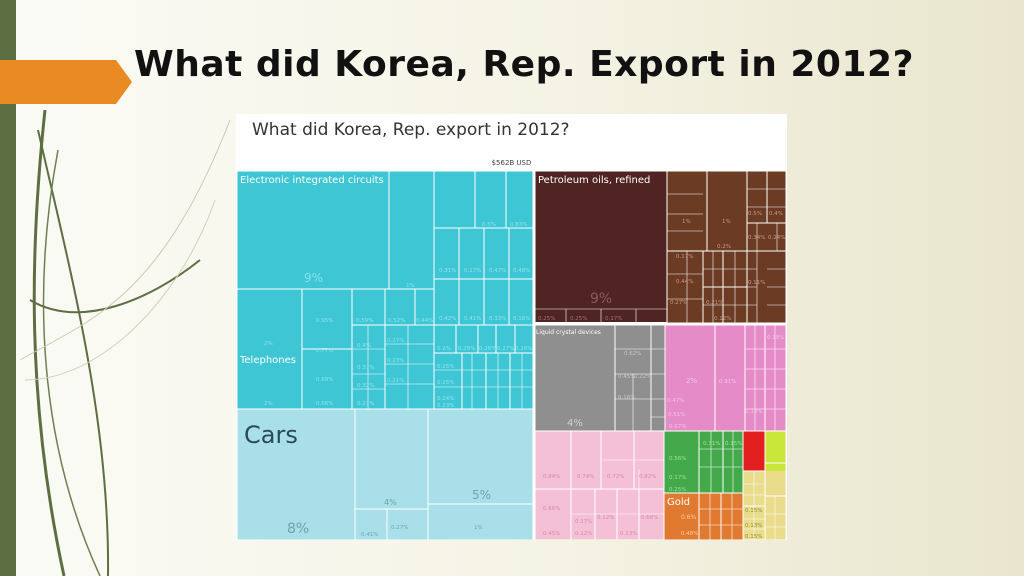  What do you see at coordinates (585, 477) in the screenshot?
I see `tile-label: 0.74%` at bounding box center [585, 477].